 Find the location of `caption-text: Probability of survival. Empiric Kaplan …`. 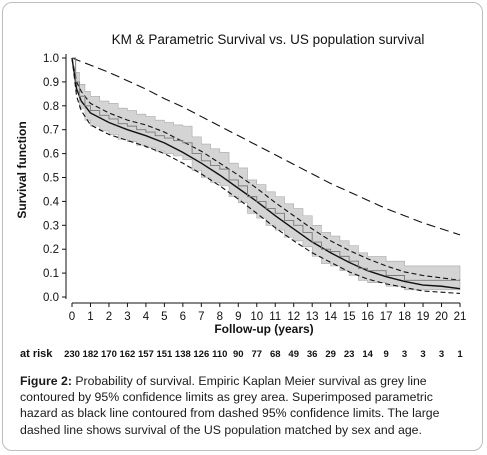

caption-text: Probability of survival. Empiric Kaplan … is located at coordinates (230, 405).